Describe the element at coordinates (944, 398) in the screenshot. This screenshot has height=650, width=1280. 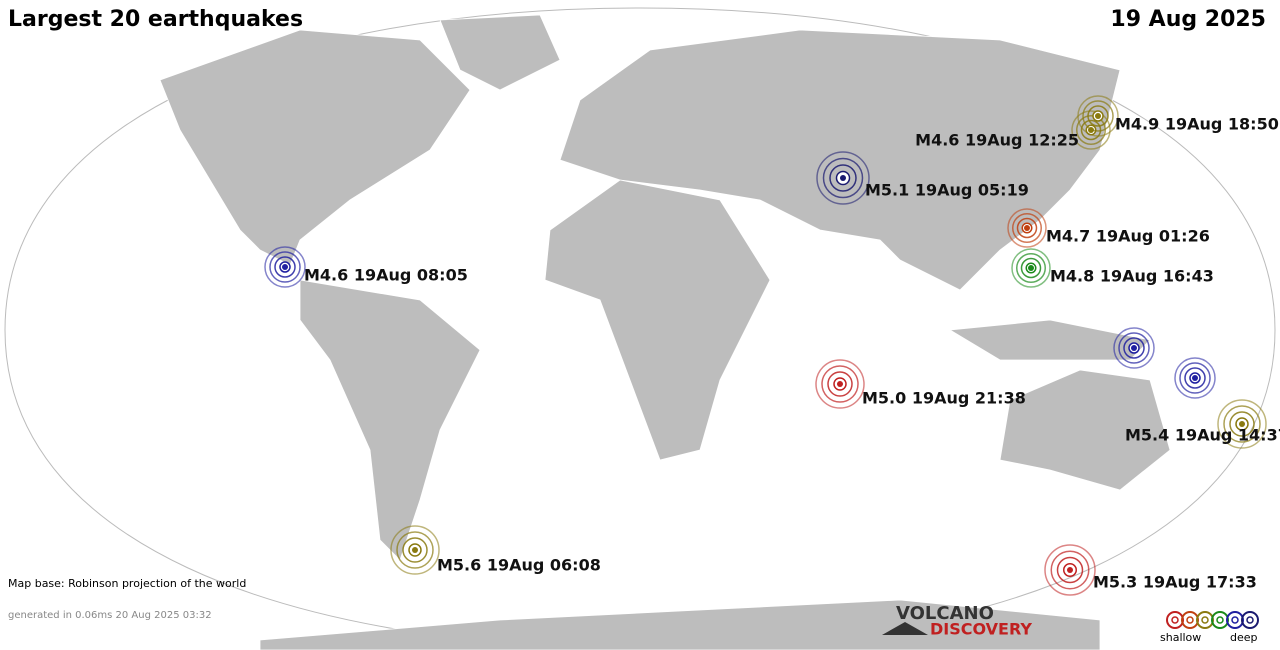
I see `quake-label: M5.0 19Aug 21:38` at that location.